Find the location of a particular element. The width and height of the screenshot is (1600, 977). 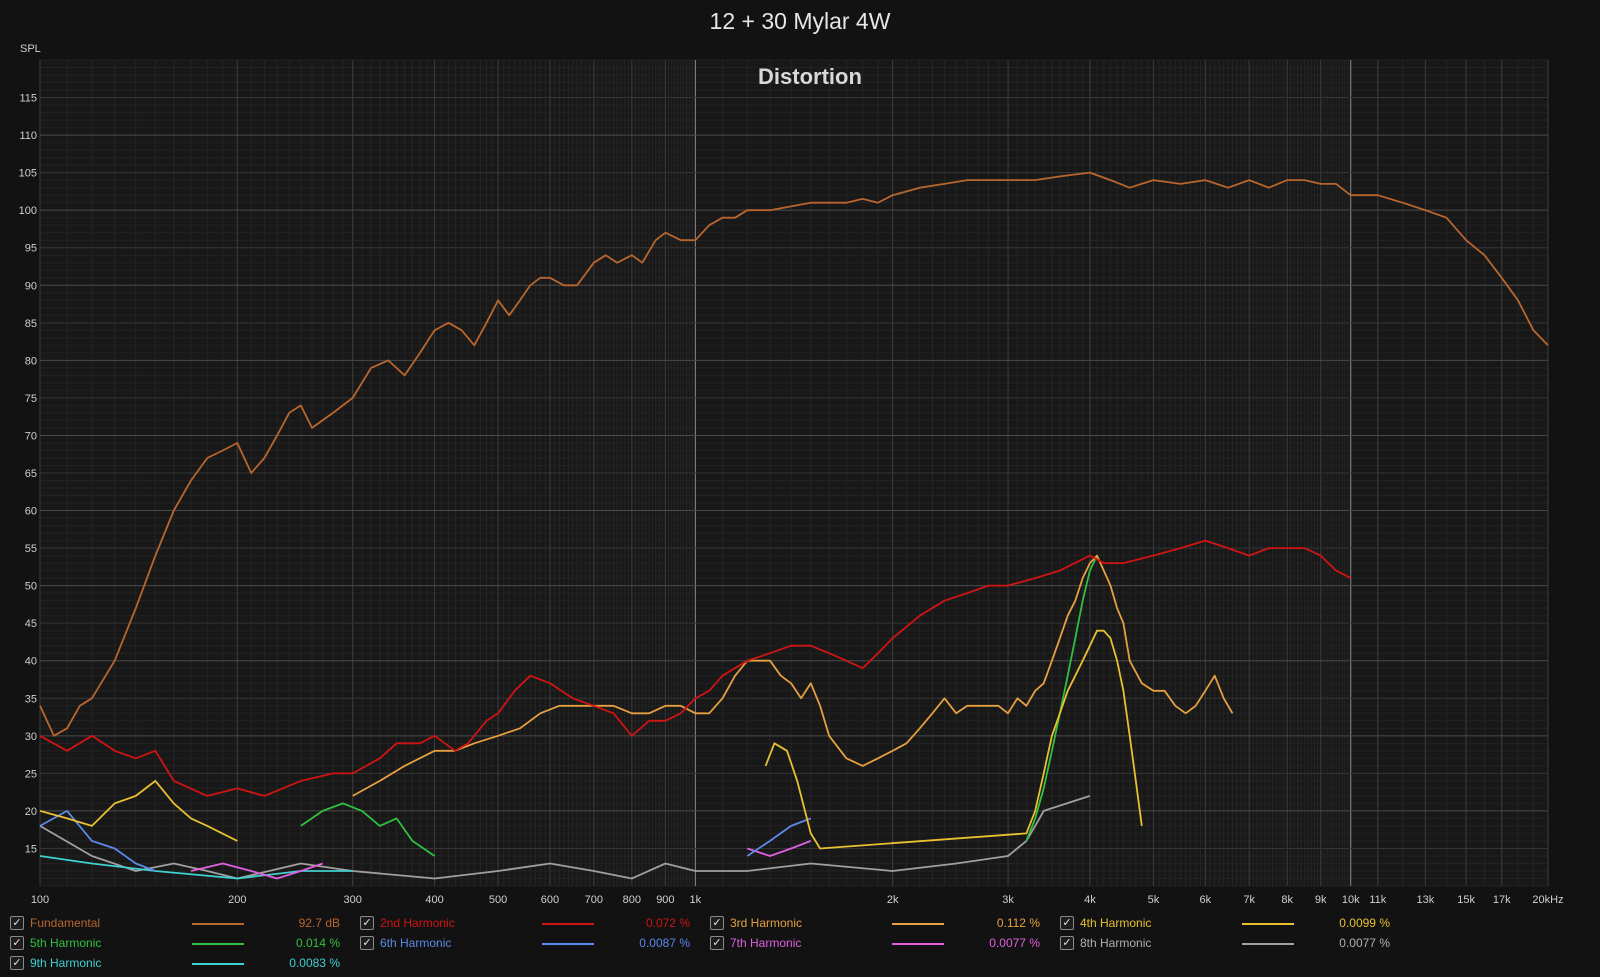

x-tick-label: 900 is located at coordinates (665, 900).